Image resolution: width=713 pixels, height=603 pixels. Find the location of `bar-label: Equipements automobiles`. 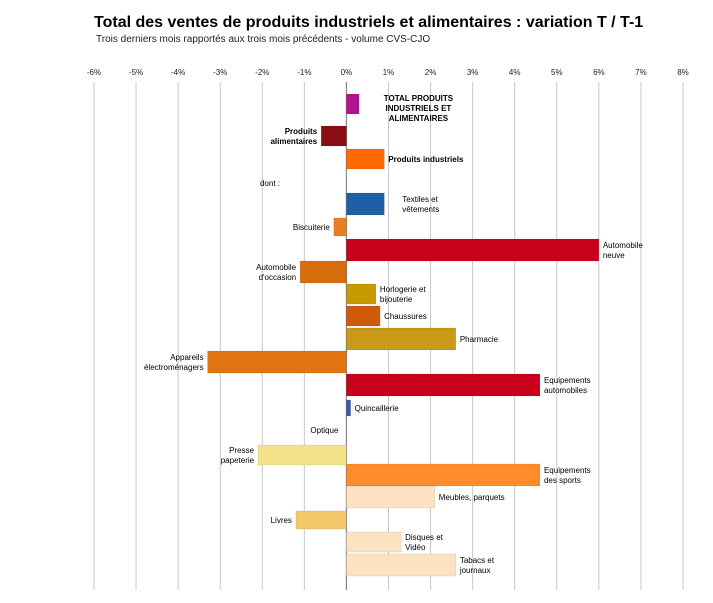

bar-label: Equipements automobiles is located at coordinates (567, 385).